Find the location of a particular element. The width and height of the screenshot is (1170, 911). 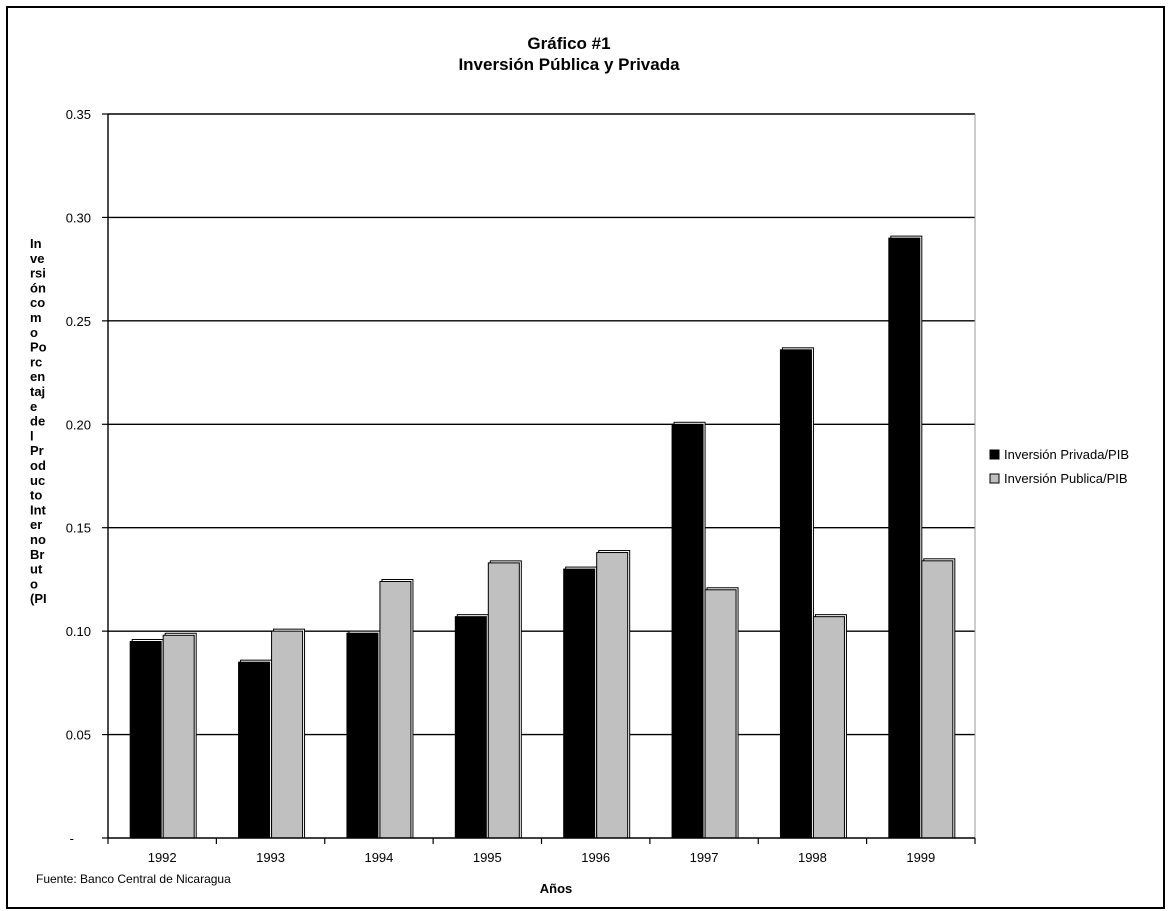

y-axis-label-line: Pr is located at coordinates (37, 450).